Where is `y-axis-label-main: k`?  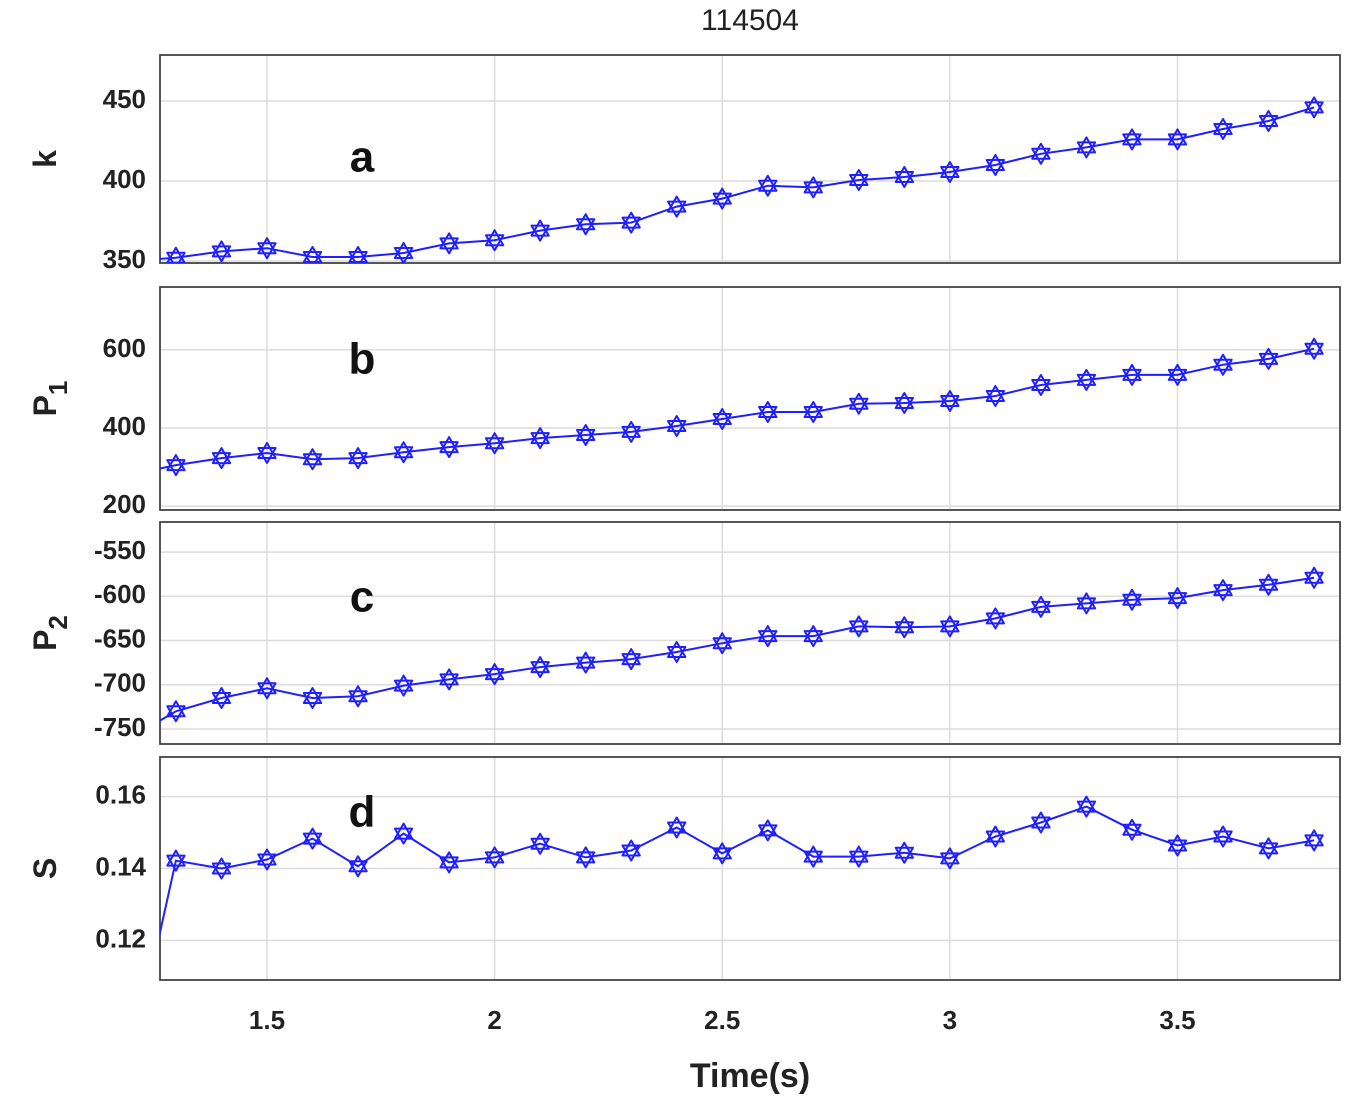
y-axis-label-main: k is located at coordinates (45, 159).